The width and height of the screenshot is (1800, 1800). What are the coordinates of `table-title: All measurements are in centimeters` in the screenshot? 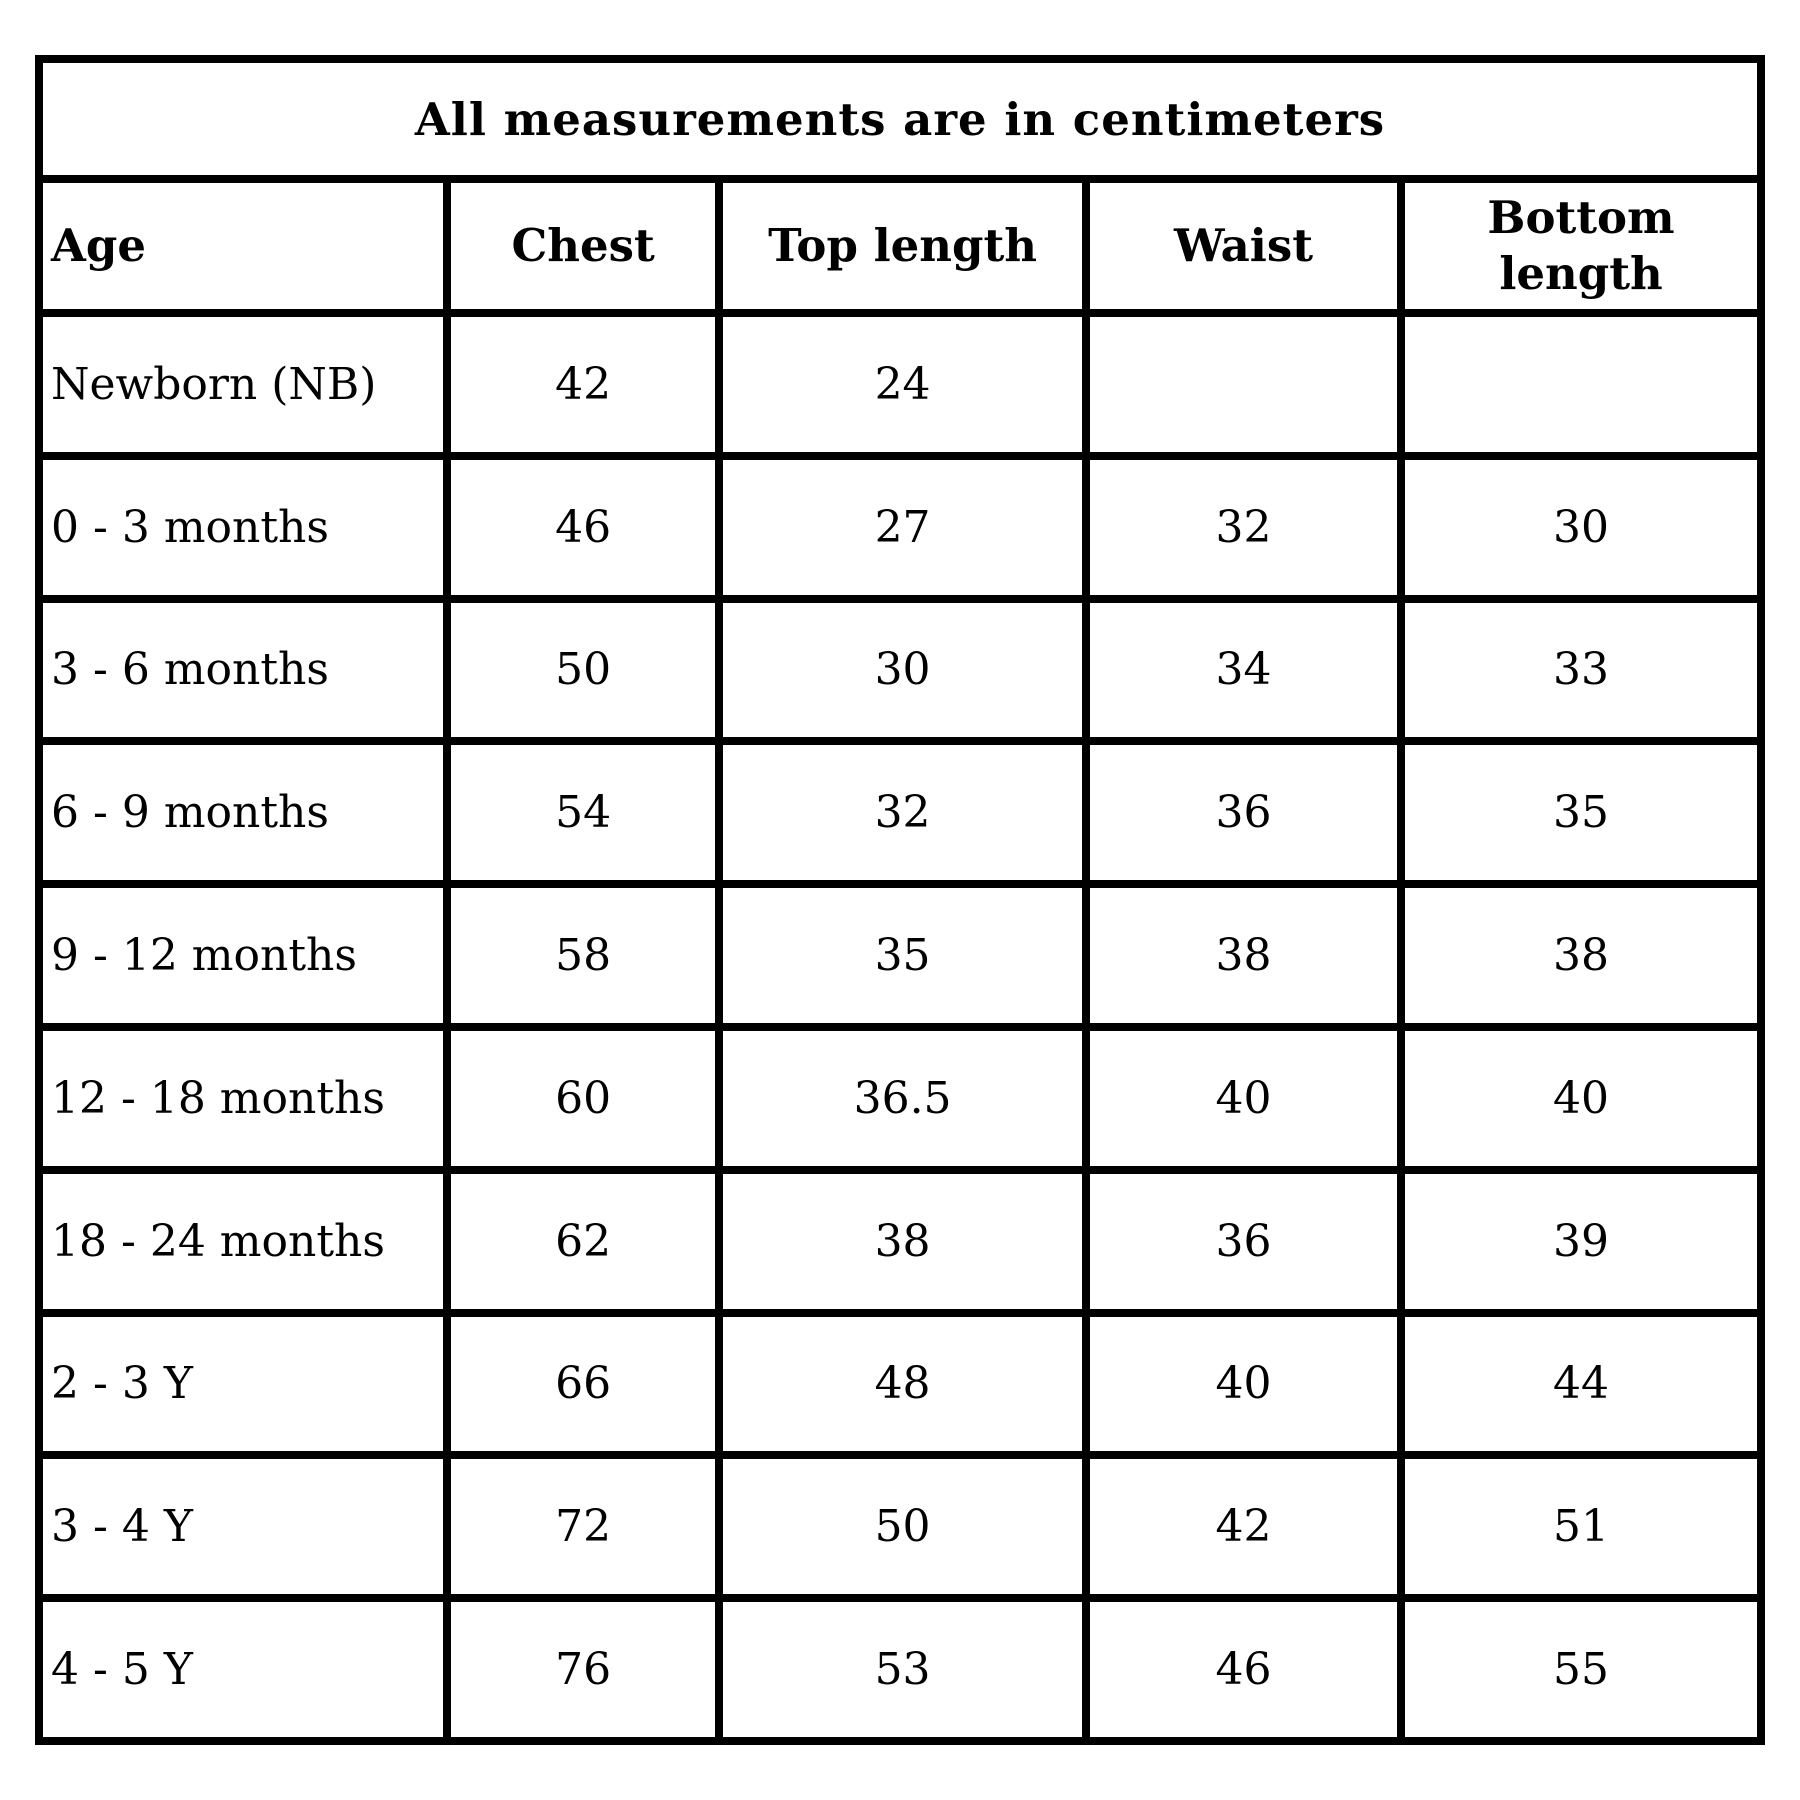 It's located at (900, 119).